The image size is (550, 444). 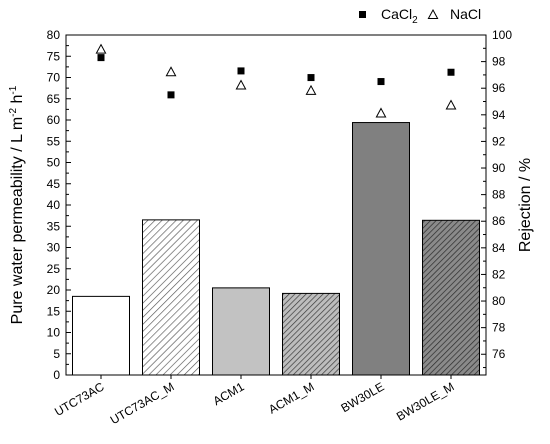 What do you see at coordinates (381, 249) in the screenshot?
I see `bar-BW30LE` at bounding box center [381, 249].